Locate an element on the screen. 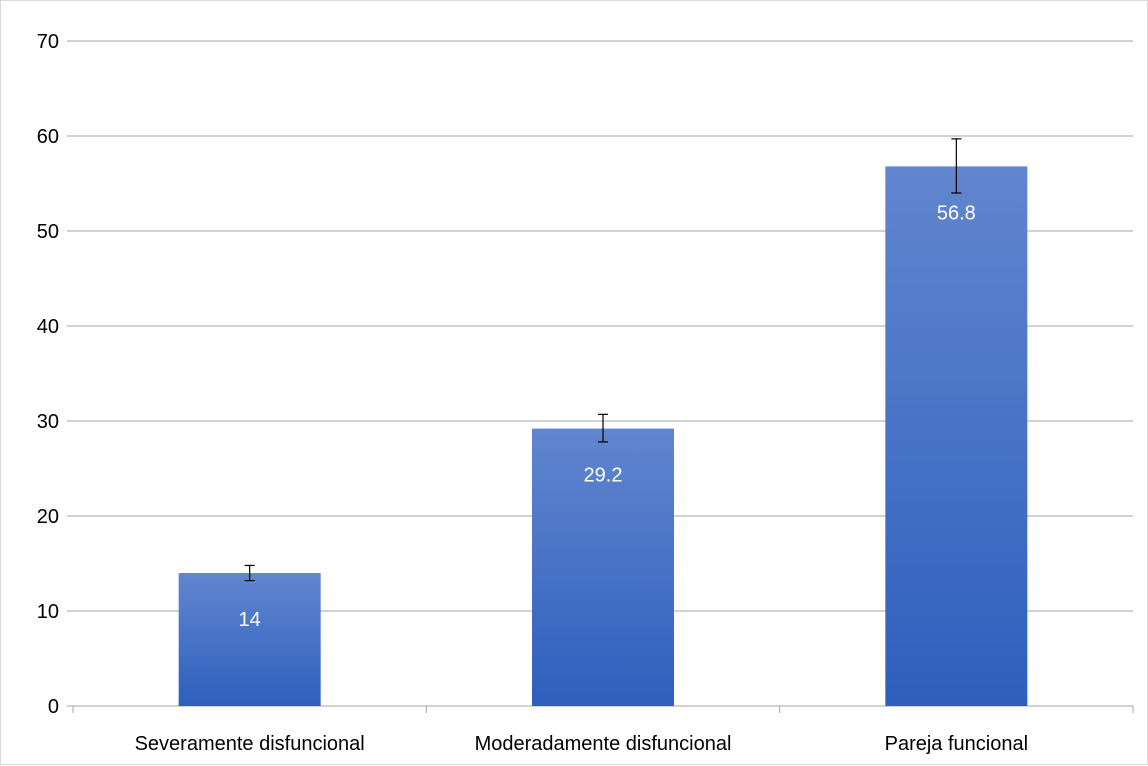 This screenshot has height=766, width=1148. y-tick-label: 0 is located at coordinates (53, 707).